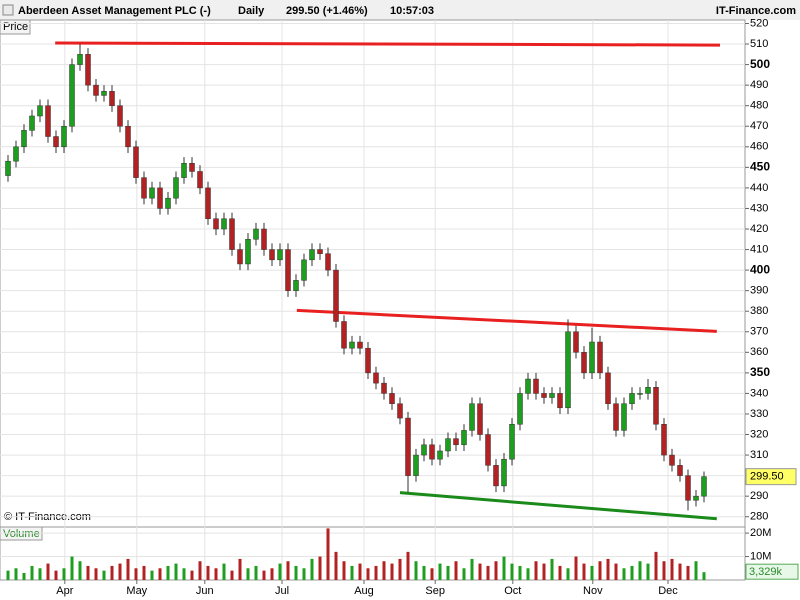 The width and height of the screenshot is (800, 600). Describe the element at coordinates (364, 591) in the screenshot. I see `x-tick-label: Aug` at that location.